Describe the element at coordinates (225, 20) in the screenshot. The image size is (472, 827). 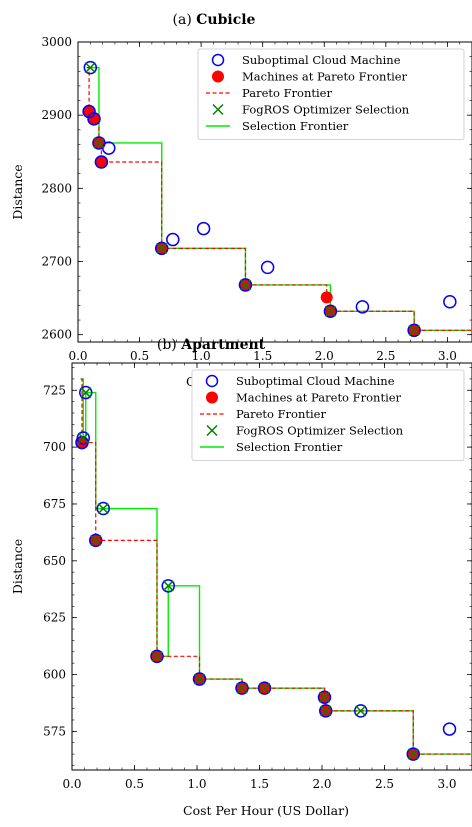
I see `chart-title-text: Cubicle` at that location.